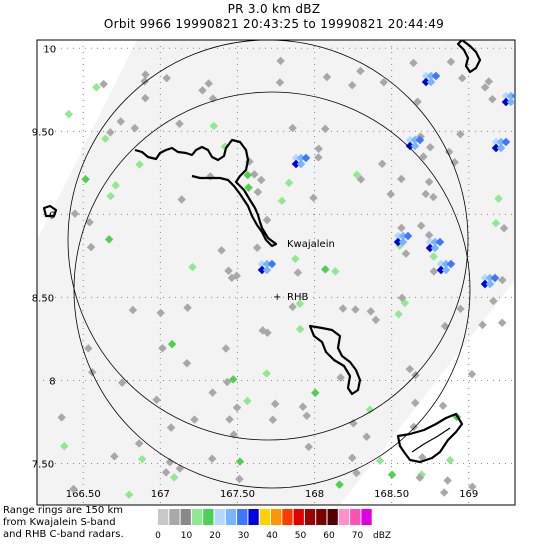  What do you see at coordinates (215, 536) in the screenshot?
I see `colorbar-tick-label: 20` at bounding box center [215, 536].